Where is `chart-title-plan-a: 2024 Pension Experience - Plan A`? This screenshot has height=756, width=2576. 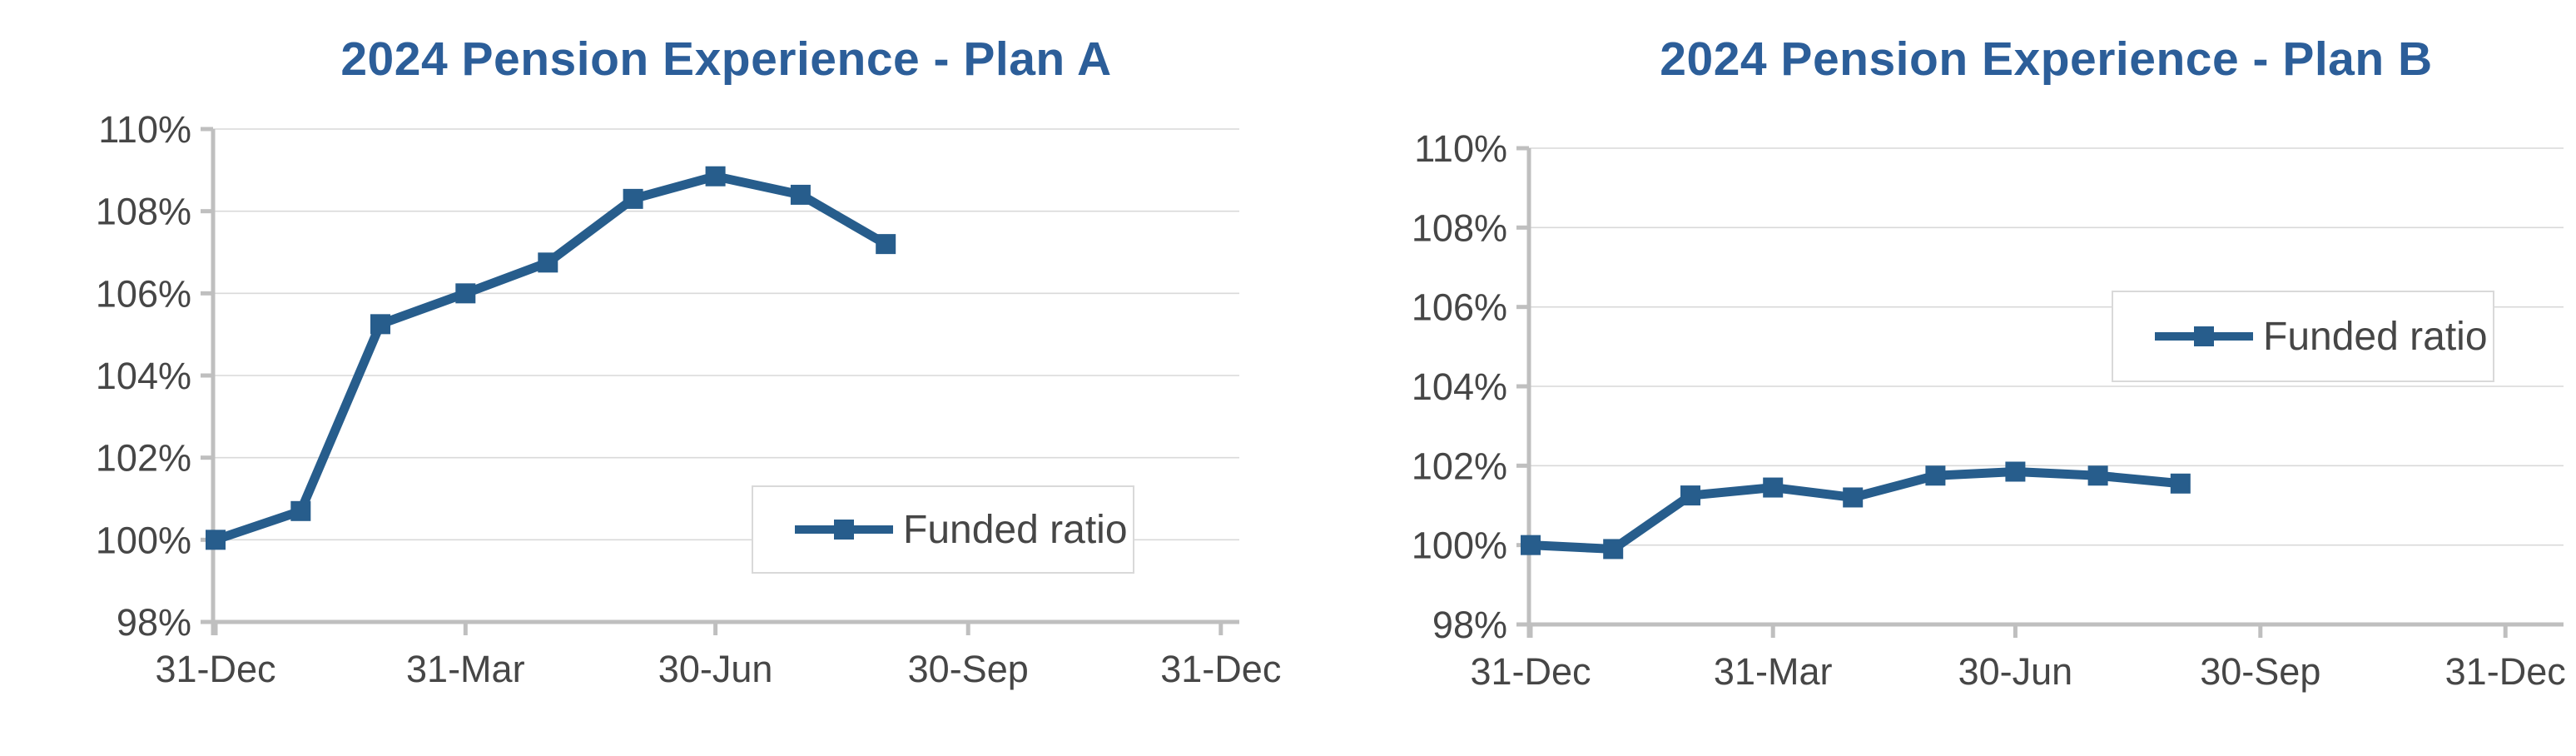
chart-title-plan-a: 2024 Pension Experience - Plan A is located at coordinates (726, 59).